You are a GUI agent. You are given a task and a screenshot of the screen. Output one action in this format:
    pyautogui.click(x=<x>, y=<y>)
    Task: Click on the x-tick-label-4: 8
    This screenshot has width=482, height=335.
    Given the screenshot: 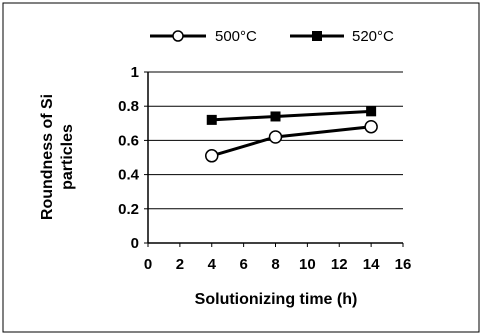 What is the action you would take?
    pyautogui.click(x=275, y=264)
    